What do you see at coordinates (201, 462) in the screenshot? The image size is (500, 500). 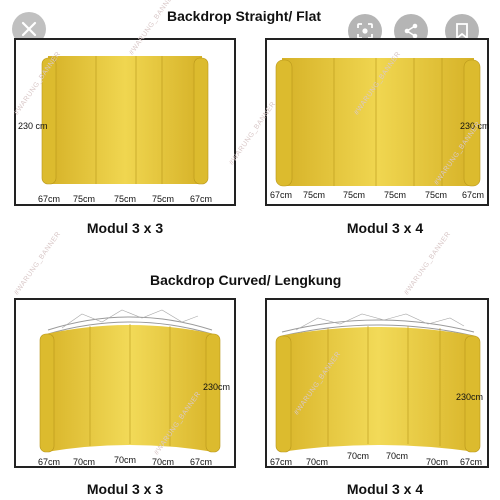 I see `curved-3x3-width-4: 67cm` at bounding box center [201, 462].